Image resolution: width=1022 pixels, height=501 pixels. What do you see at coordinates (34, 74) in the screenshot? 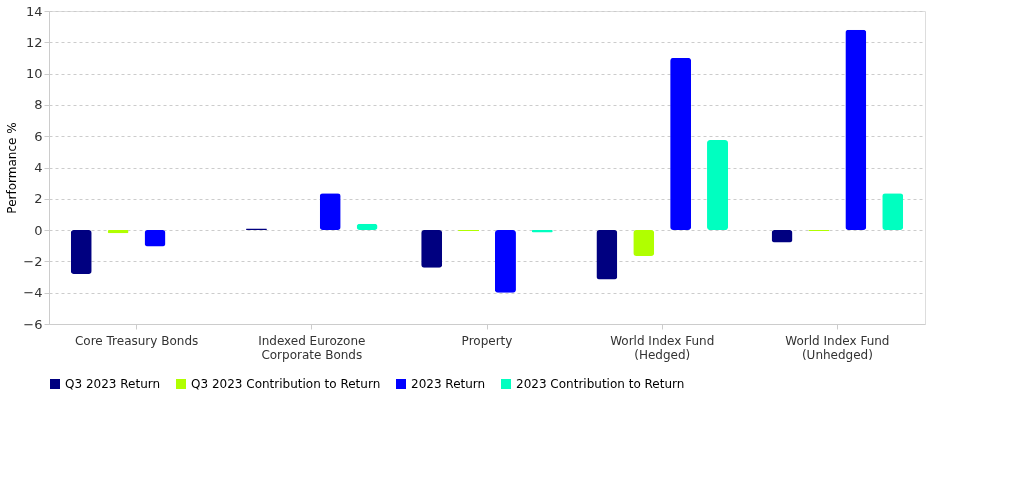
I see `y-tick-label: 10` at bounding box center [34, 74].